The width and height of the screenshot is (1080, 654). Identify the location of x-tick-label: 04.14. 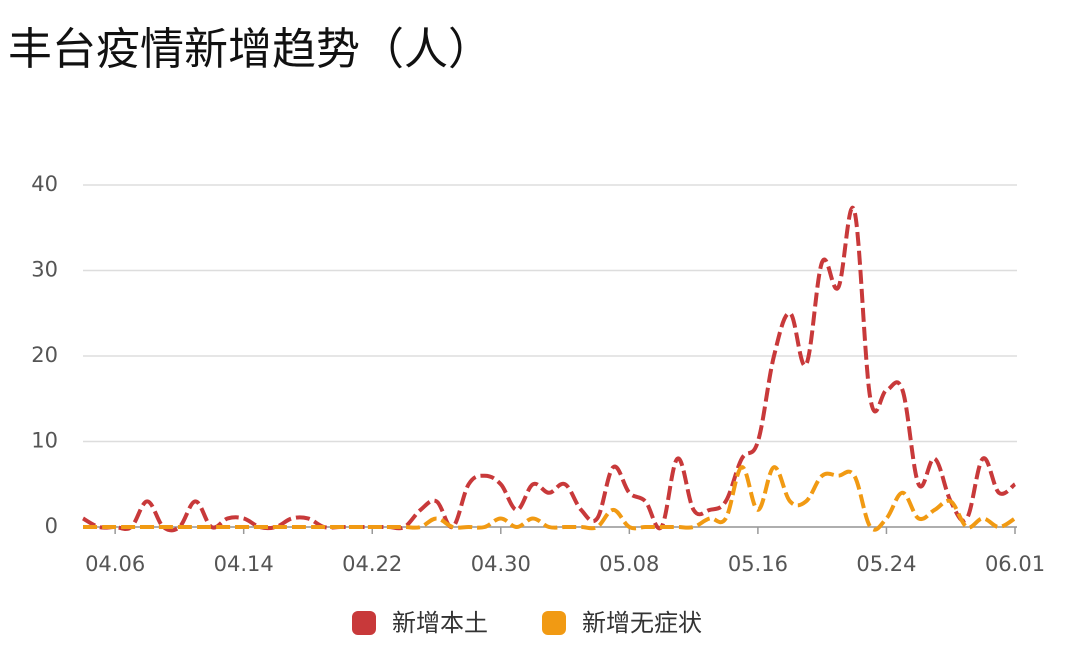
(244, 564).